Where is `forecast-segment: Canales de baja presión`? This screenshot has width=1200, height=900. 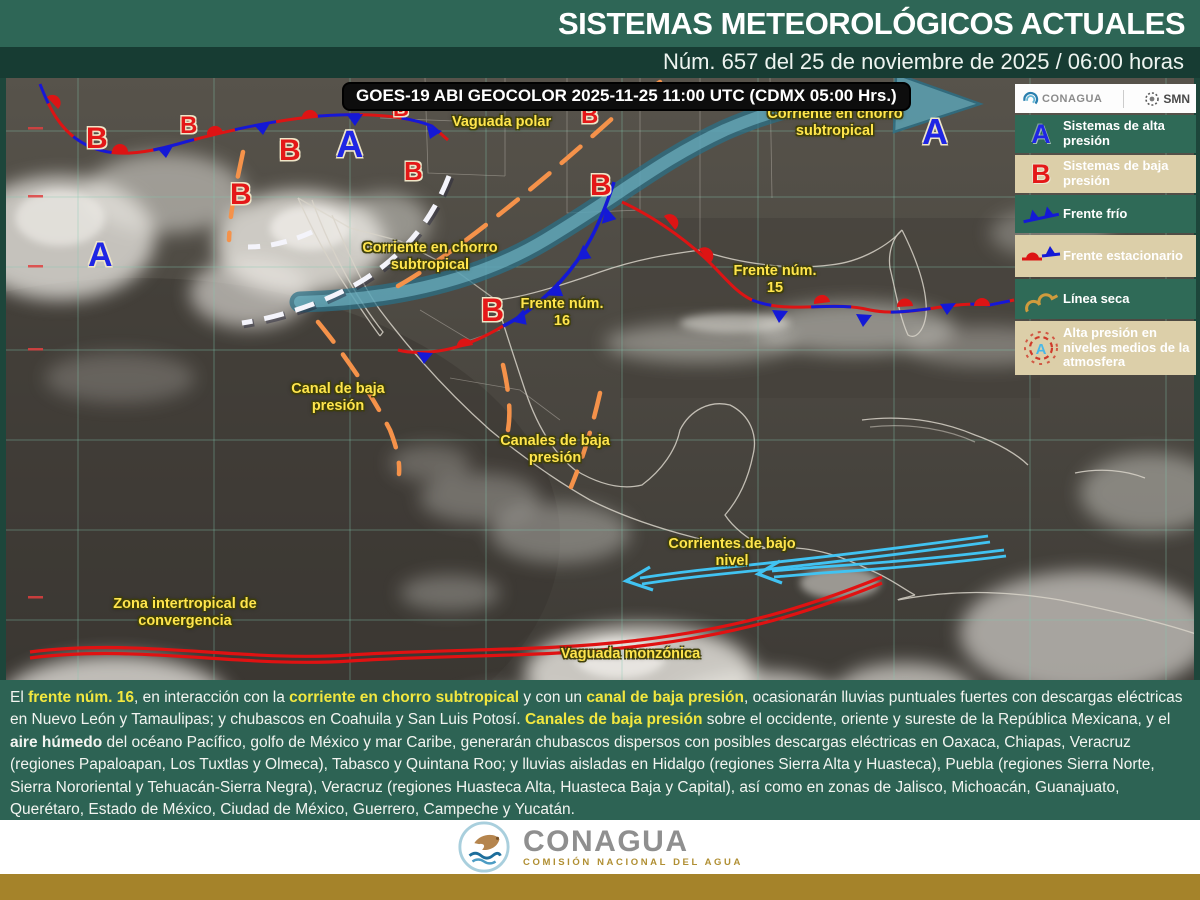 forecast-segment: Canales de baja presión is located at coordinates (613, 720).